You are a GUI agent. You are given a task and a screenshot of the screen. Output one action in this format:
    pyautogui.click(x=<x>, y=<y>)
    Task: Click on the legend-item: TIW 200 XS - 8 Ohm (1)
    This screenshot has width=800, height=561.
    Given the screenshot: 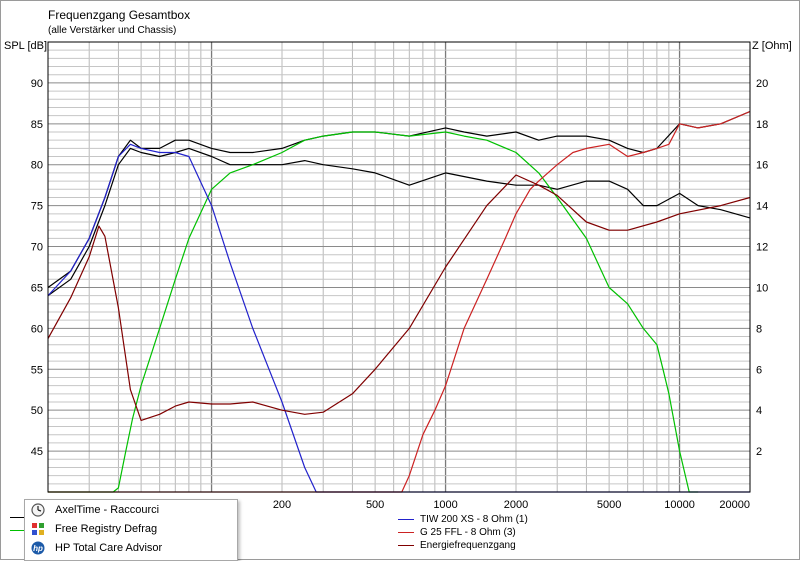 What is the action you would take?
    pyautogui.click(x=463, y=519)
    